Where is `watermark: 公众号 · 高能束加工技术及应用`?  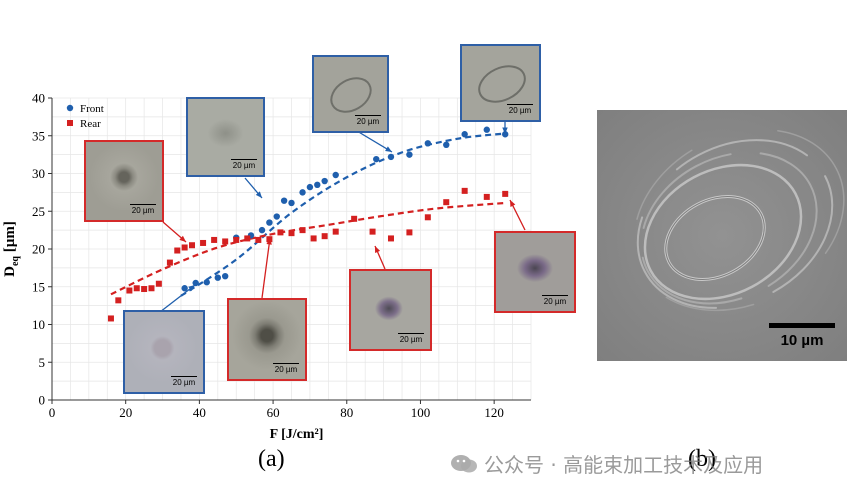
watermark: 公众号 · 高能束加工技术及应用 is located at coordinates (606, 463).